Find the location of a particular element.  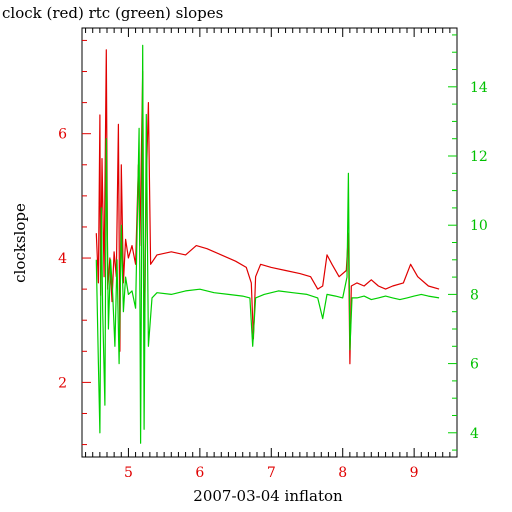

x-axis-label: 2007-03-04 inflaton is located at coordinates (268, 496).